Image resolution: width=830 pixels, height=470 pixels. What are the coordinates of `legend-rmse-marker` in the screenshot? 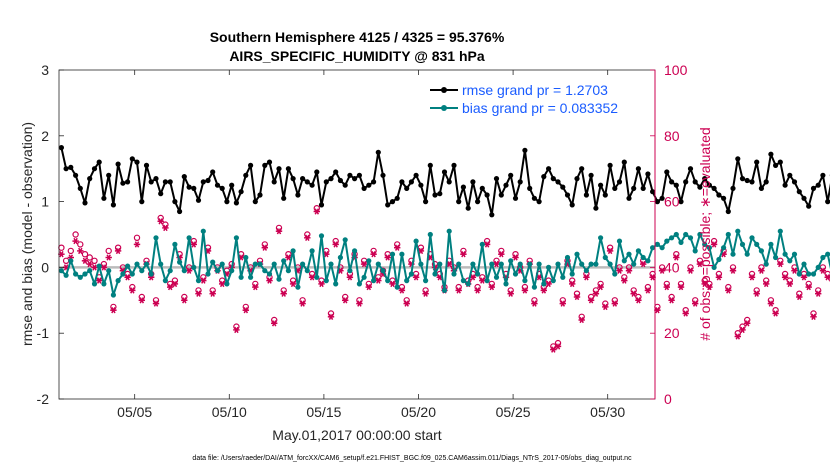 It's located at (444, 90).